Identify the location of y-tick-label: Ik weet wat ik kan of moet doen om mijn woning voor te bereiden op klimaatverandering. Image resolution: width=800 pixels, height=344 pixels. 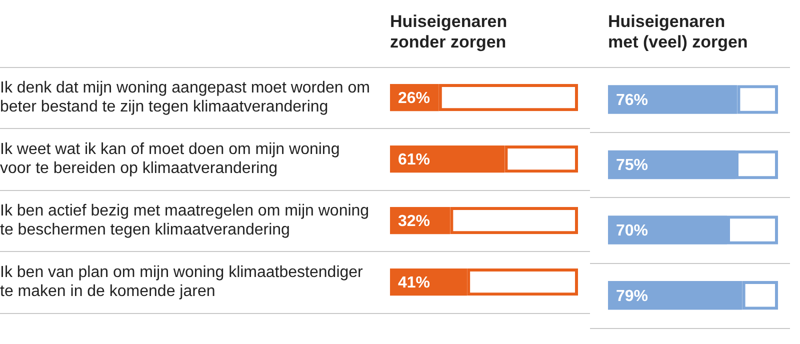
(170, 159).